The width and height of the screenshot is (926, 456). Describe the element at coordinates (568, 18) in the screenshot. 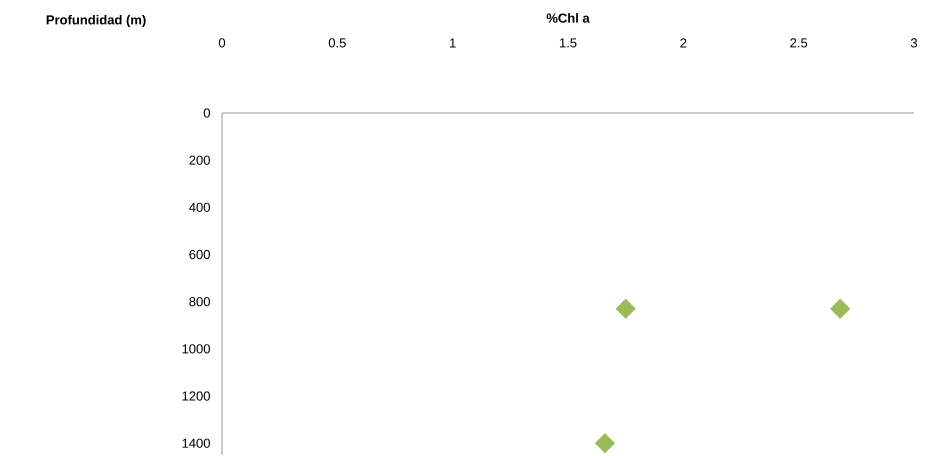

I see `x-axis-title: %Chl a` at that location.